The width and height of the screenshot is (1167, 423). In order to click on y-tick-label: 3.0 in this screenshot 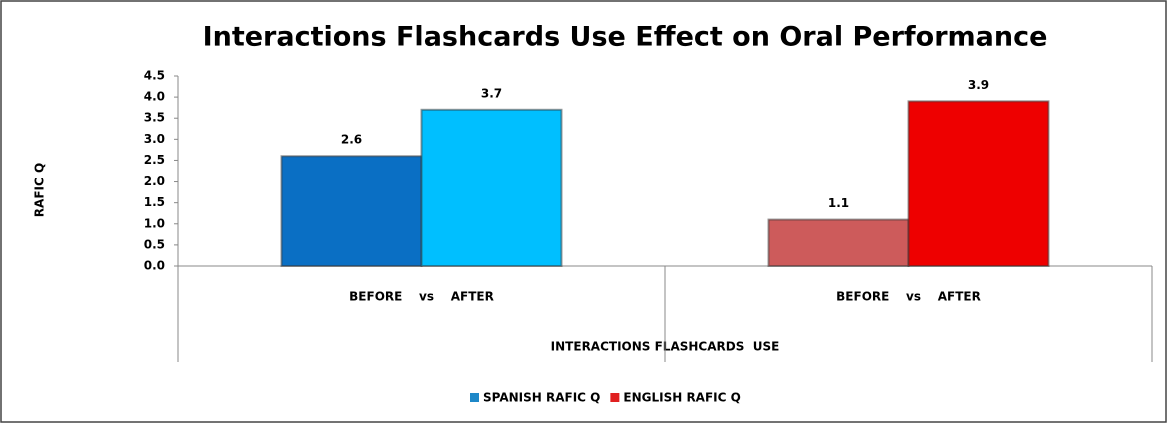, I will do `click(154, 139)`.